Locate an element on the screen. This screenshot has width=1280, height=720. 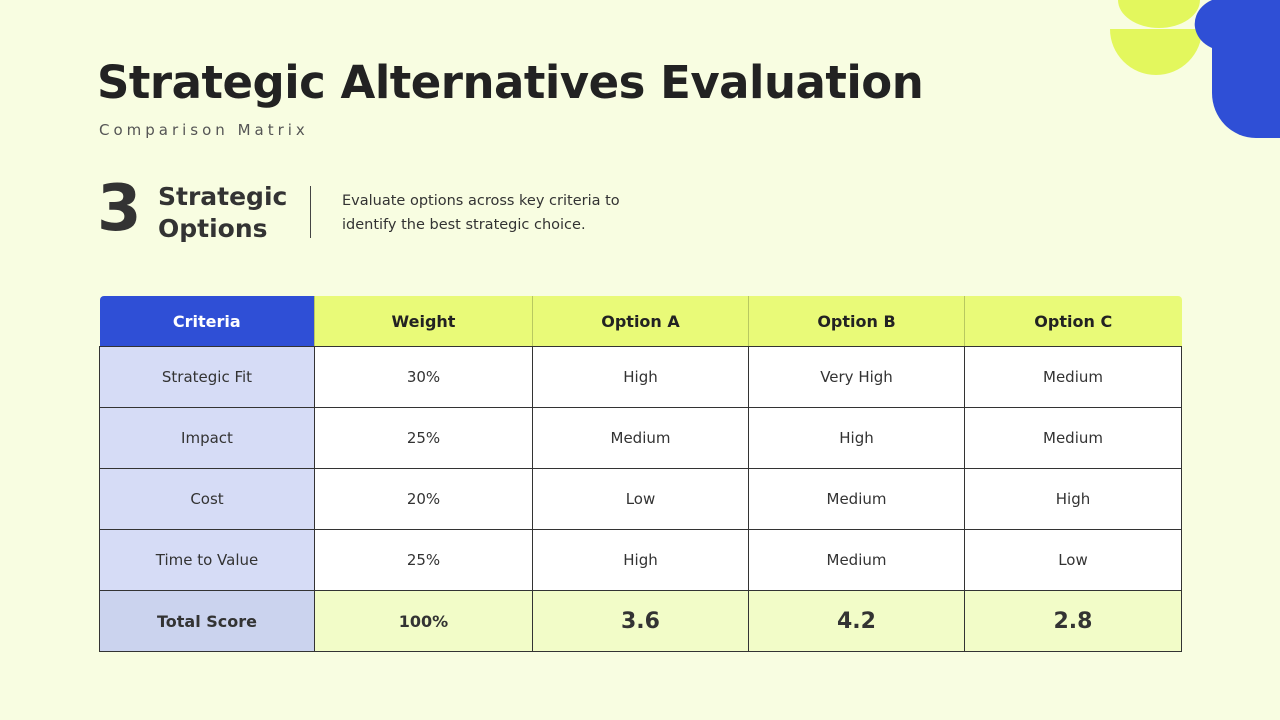
column-header: Option C is located at coordinates (1073, 321).